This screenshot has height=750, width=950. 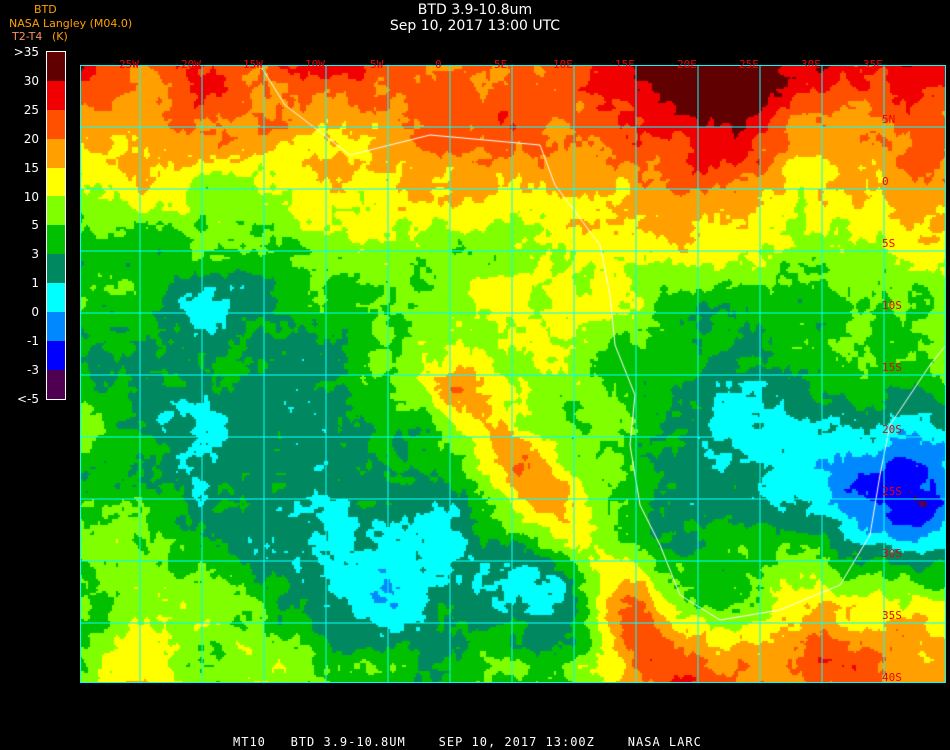 I want to click on latitude-label: 10S, so click(x=892, y=305).